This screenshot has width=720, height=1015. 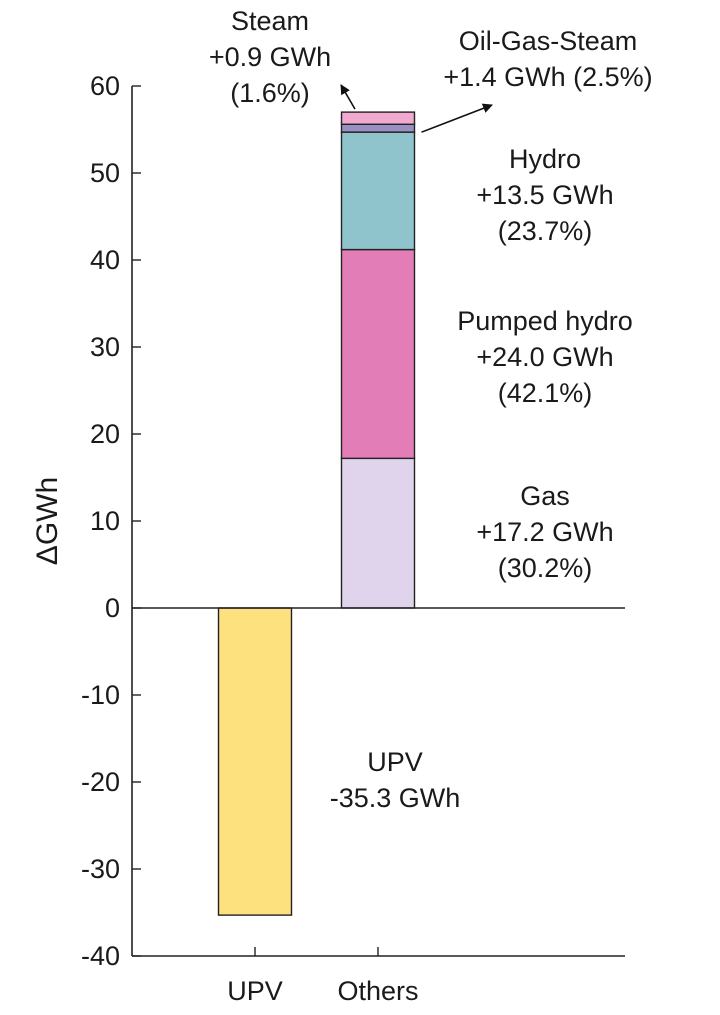 I want to click on annotation-line: +13.5 GWh, so click(x=544, y=195).